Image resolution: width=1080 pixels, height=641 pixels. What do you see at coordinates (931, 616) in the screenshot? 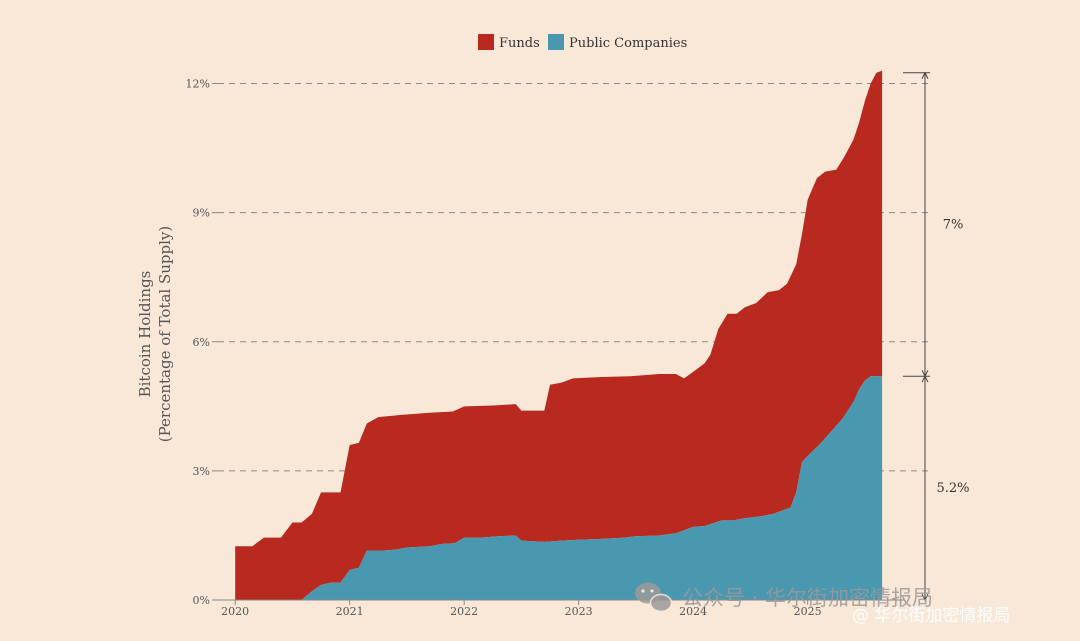
I see `watermark-line2: @ 华尔街加密情报局` at bounding box center [931, 616].